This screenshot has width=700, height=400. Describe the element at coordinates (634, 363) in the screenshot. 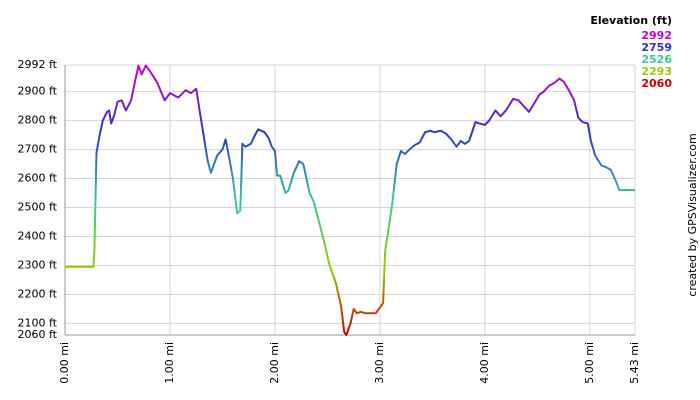

I see `x-tick-label: 5.43 mi` at that location.